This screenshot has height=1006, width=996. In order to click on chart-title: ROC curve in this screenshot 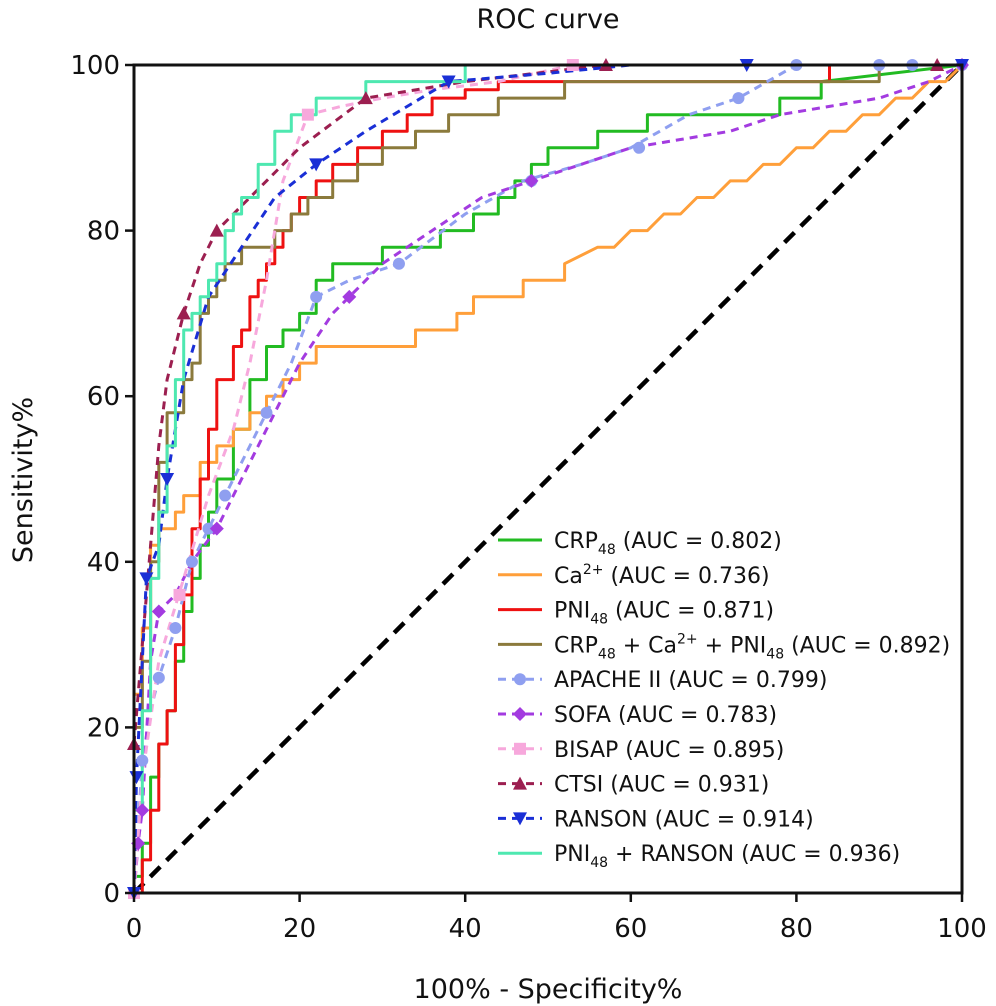, I will do `click(547, 19)`.